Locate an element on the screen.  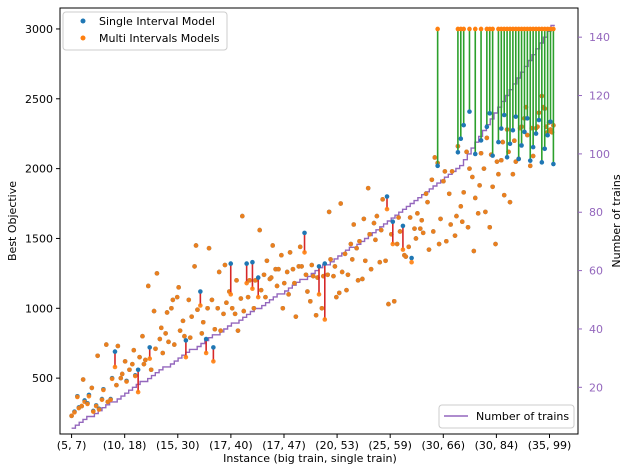
legend-single-label: Single Interval Model is located at coordinates (157, 21).